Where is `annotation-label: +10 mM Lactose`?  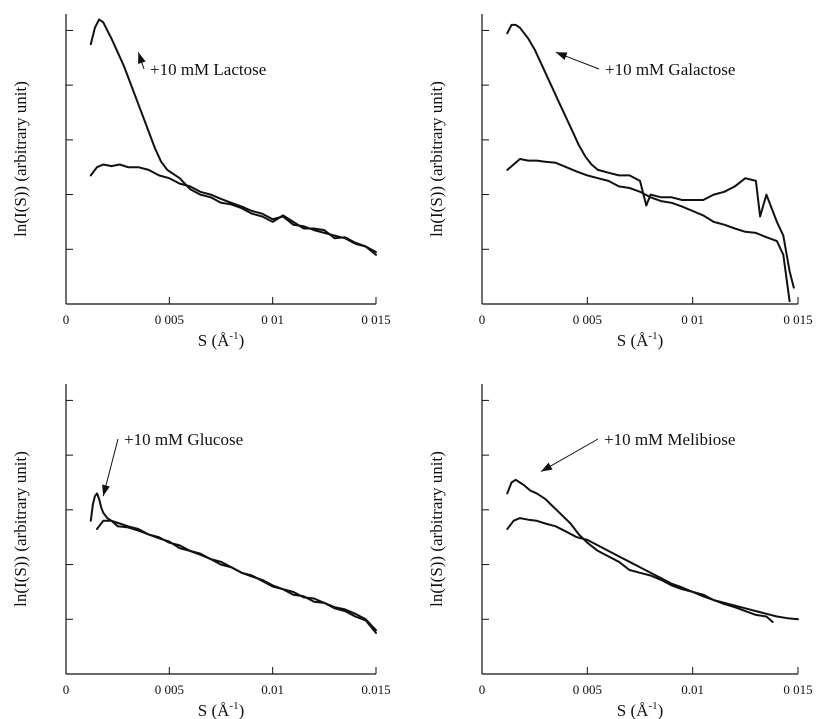 annotation-label: +10 mM Lactose is located at coordinates (208, 69).